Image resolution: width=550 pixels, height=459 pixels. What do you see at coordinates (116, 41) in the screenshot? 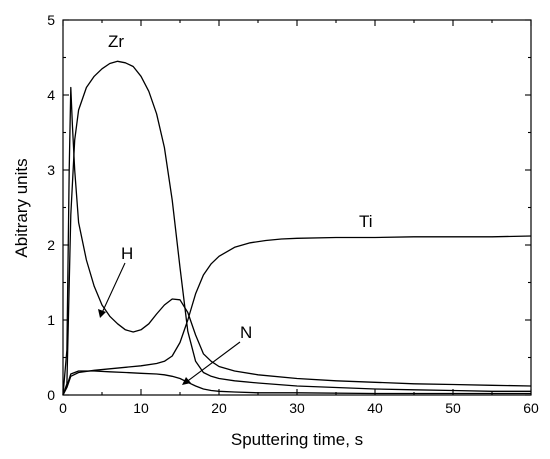
I see `annotation-zr: Zr` at bounding box center [116, 41].